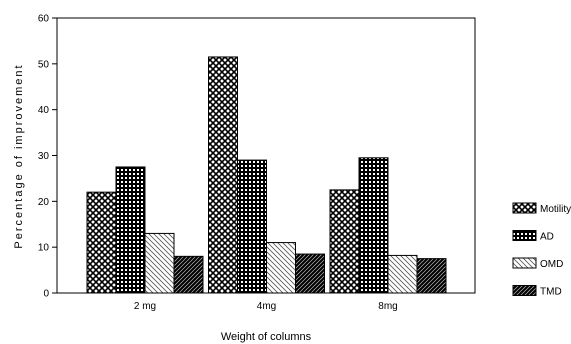 The width and height of the screenshot is (571, 344). Describe the element at coordinates (44, 202) in the screenshot. I see `y-tick-label: 20` at that location.